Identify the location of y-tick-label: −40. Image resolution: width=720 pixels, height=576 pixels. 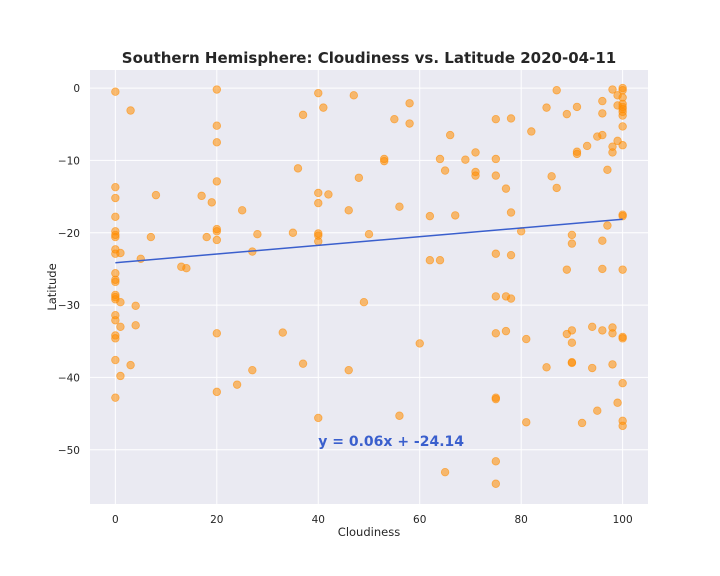
(69, 378).